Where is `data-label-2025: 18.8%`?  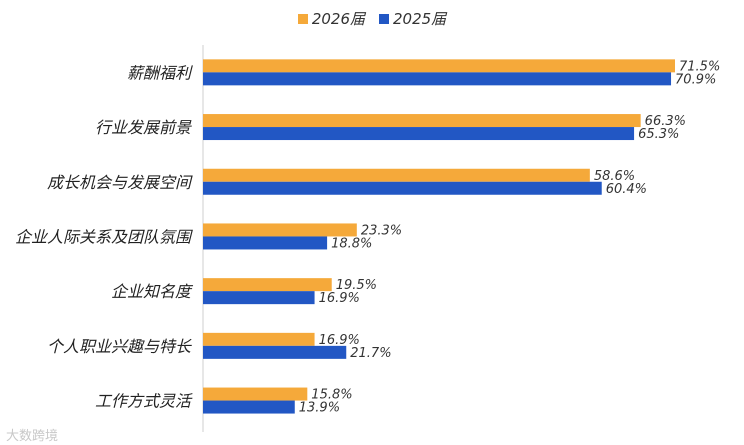
data-label-2025: 18.8% is located at coordinates (351, 243).